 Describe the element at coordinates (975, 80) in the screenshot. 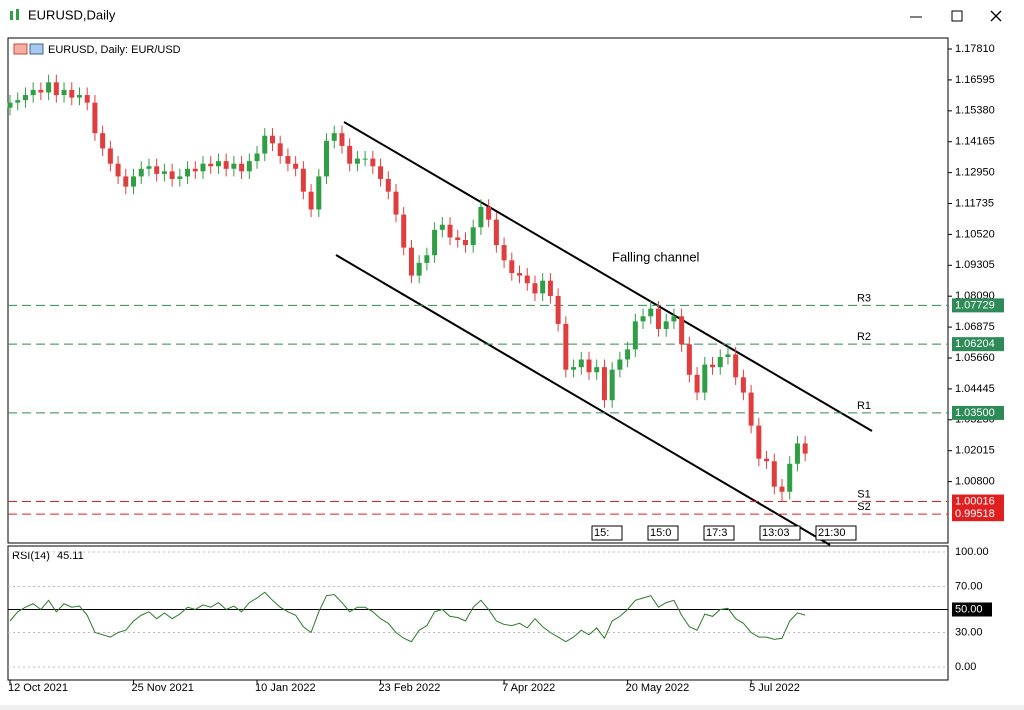

I see `y-tick-label: 1.16595` at that location.